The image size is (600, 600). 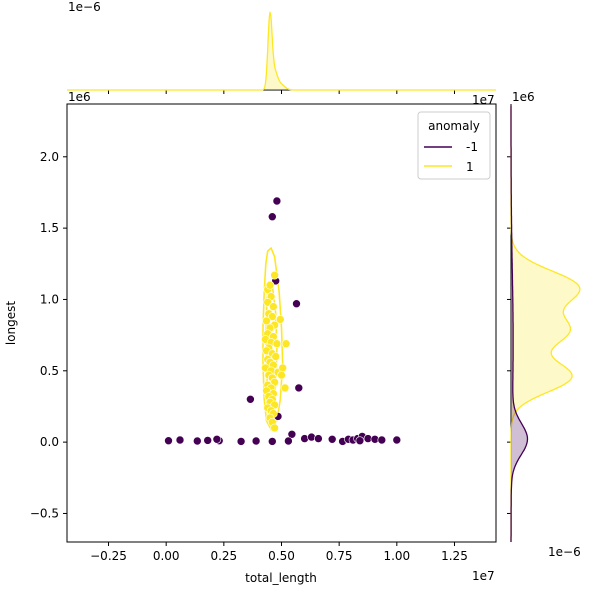 I want to click on right-marginal-offset-label: 1e6, so click(x=523, y=97).